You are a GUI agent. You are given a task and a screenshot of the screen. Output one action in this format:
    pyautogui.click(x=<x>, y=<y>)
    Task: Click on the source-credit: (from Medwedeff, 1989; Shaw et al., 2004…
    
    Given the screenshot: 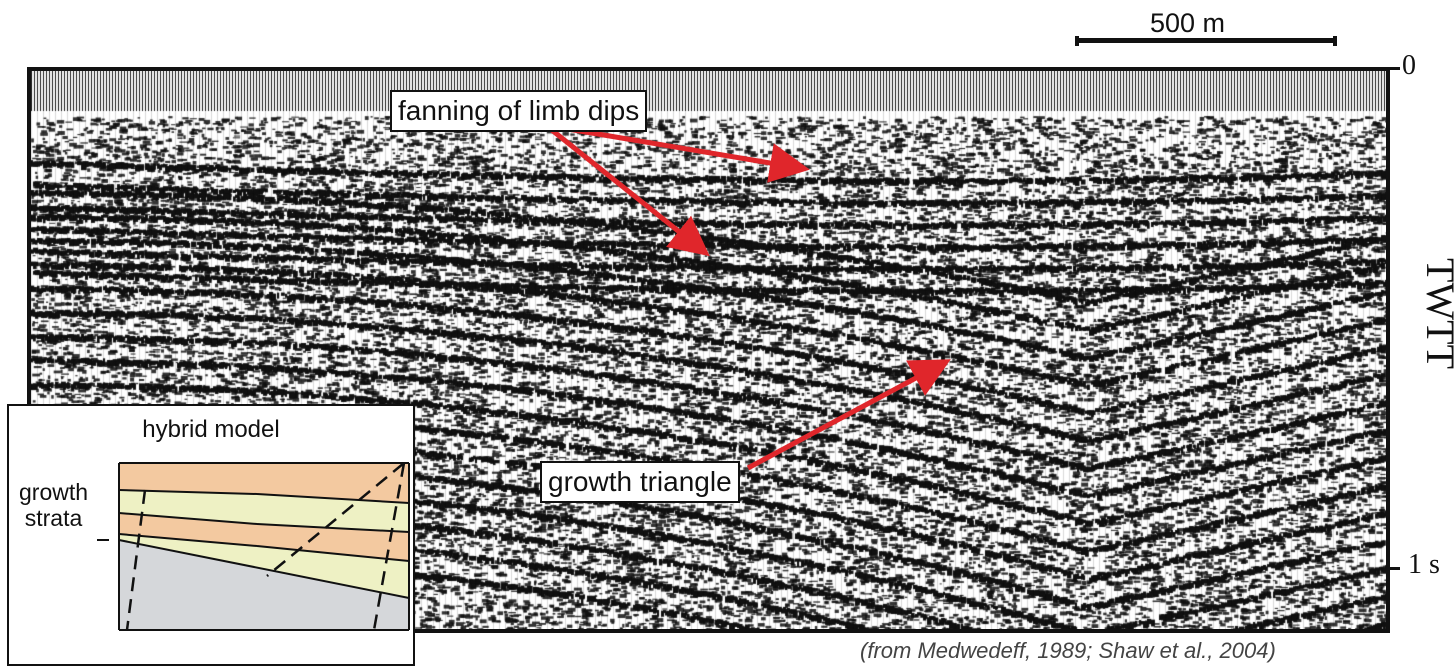 What is the action you would take?
    pyautogui.click(x=1068, y=650)
    